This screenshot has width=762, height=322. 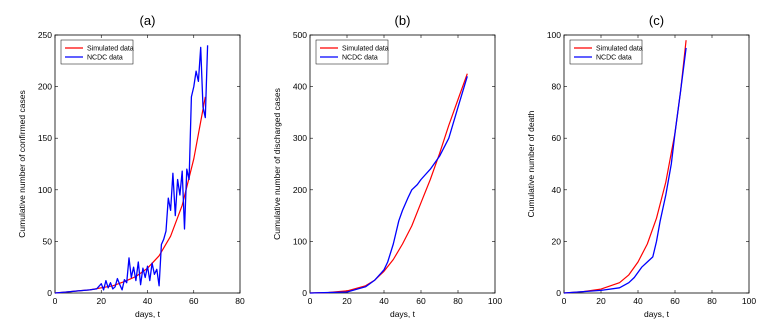 I want to click on y-tick-label: 80, so click(x=557, y=87).